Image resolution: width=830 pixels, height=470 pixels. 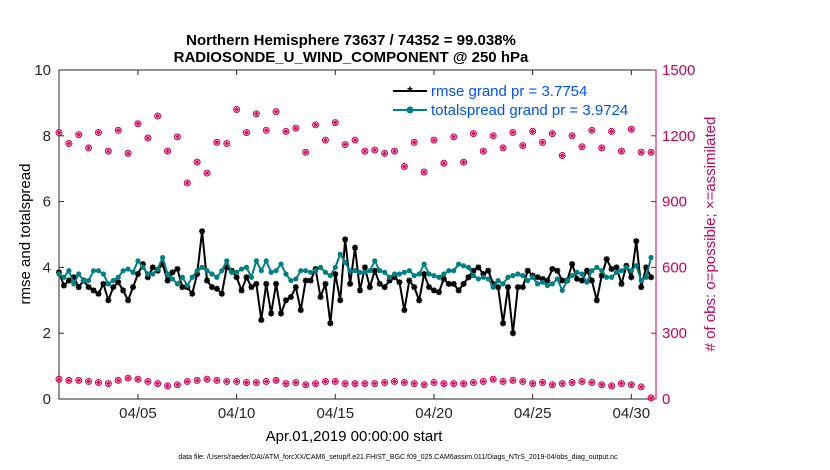 I want to click on legend-rmse-label: rmse grand pr = 3.7754, so click(x=509, y=91).